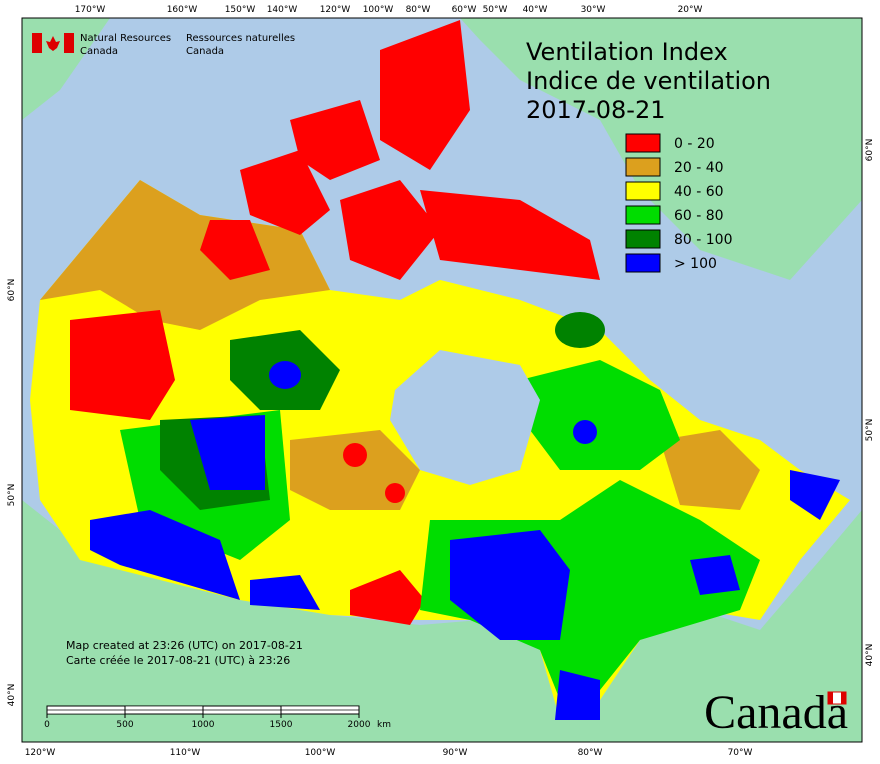 Image resolution: width=880 pixels, height=764 pixels. I want to click on map-note: Map created at 23:26 (UTC) on 2017-08-21, so click(184, 645).